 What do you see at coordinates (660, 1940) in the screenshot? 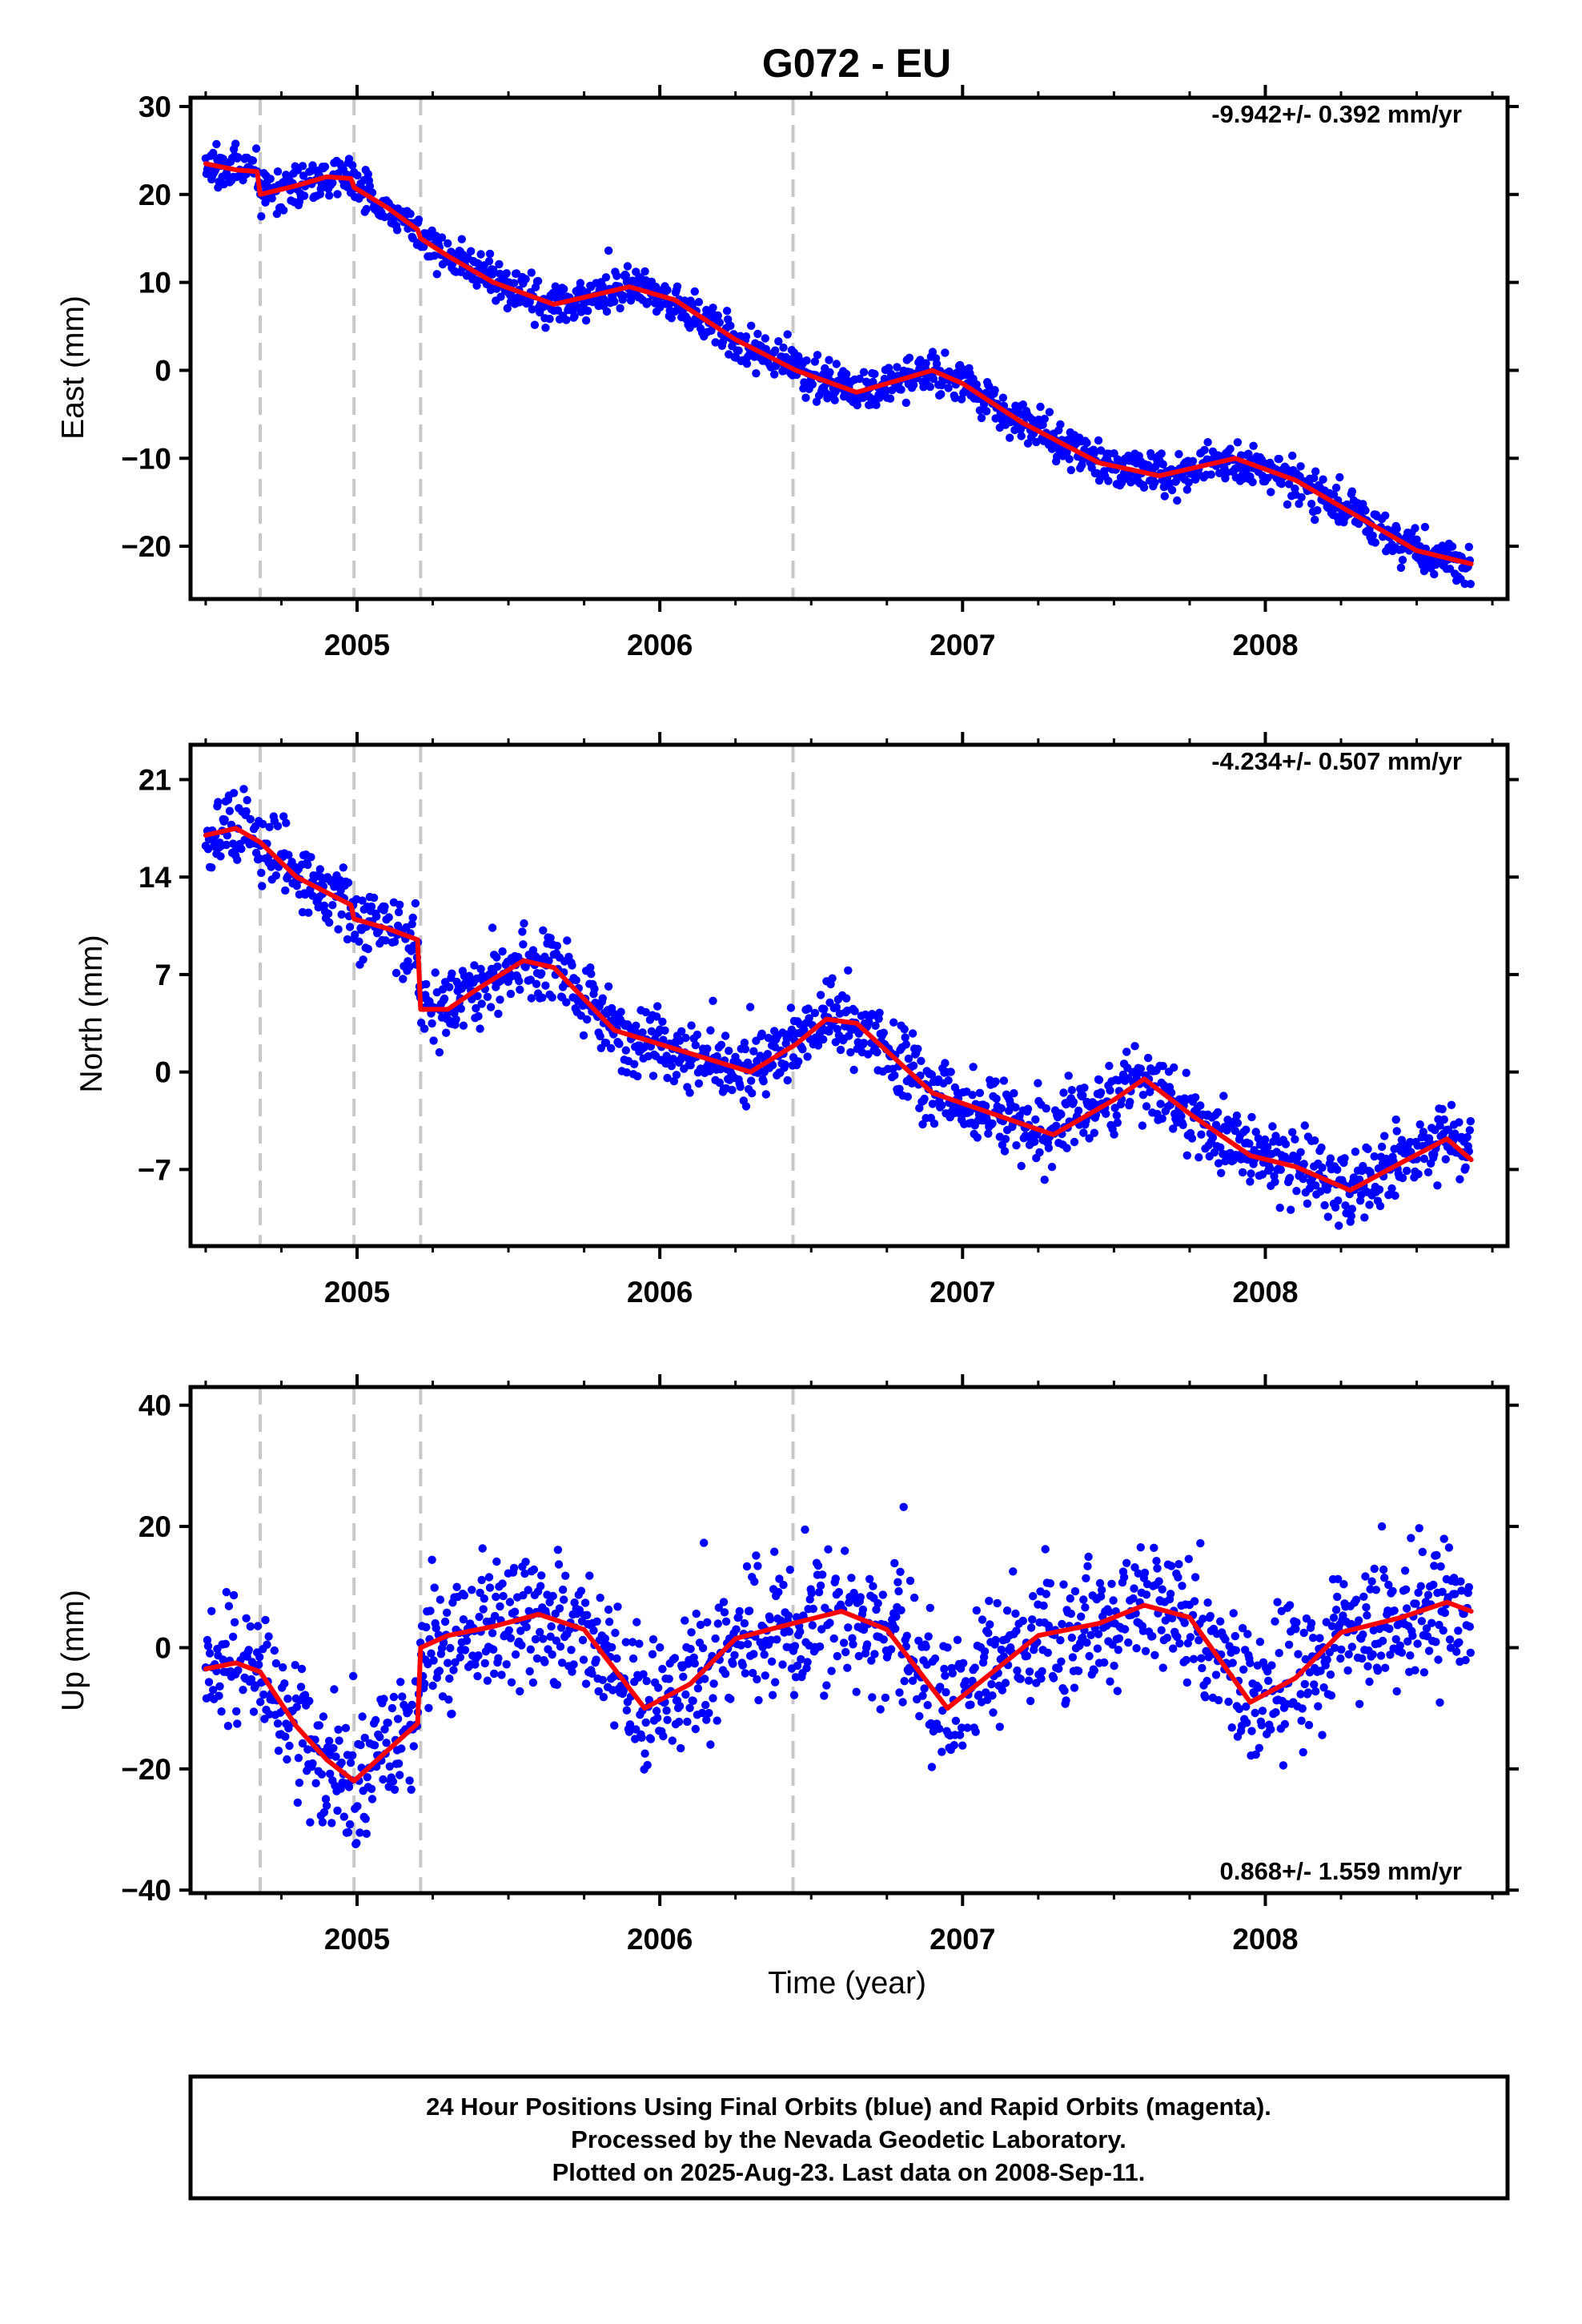
I see `up-xtick-label: 2006` at bounding box center [660, 1940].